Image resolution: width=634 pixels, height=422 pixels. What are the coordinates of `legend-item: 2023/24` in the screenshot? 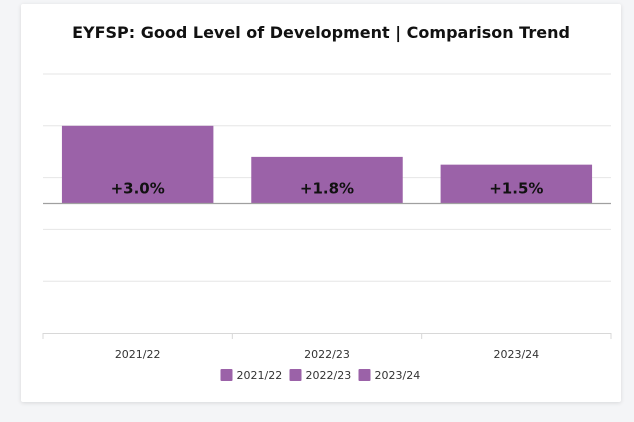 It's located at (389, 375).